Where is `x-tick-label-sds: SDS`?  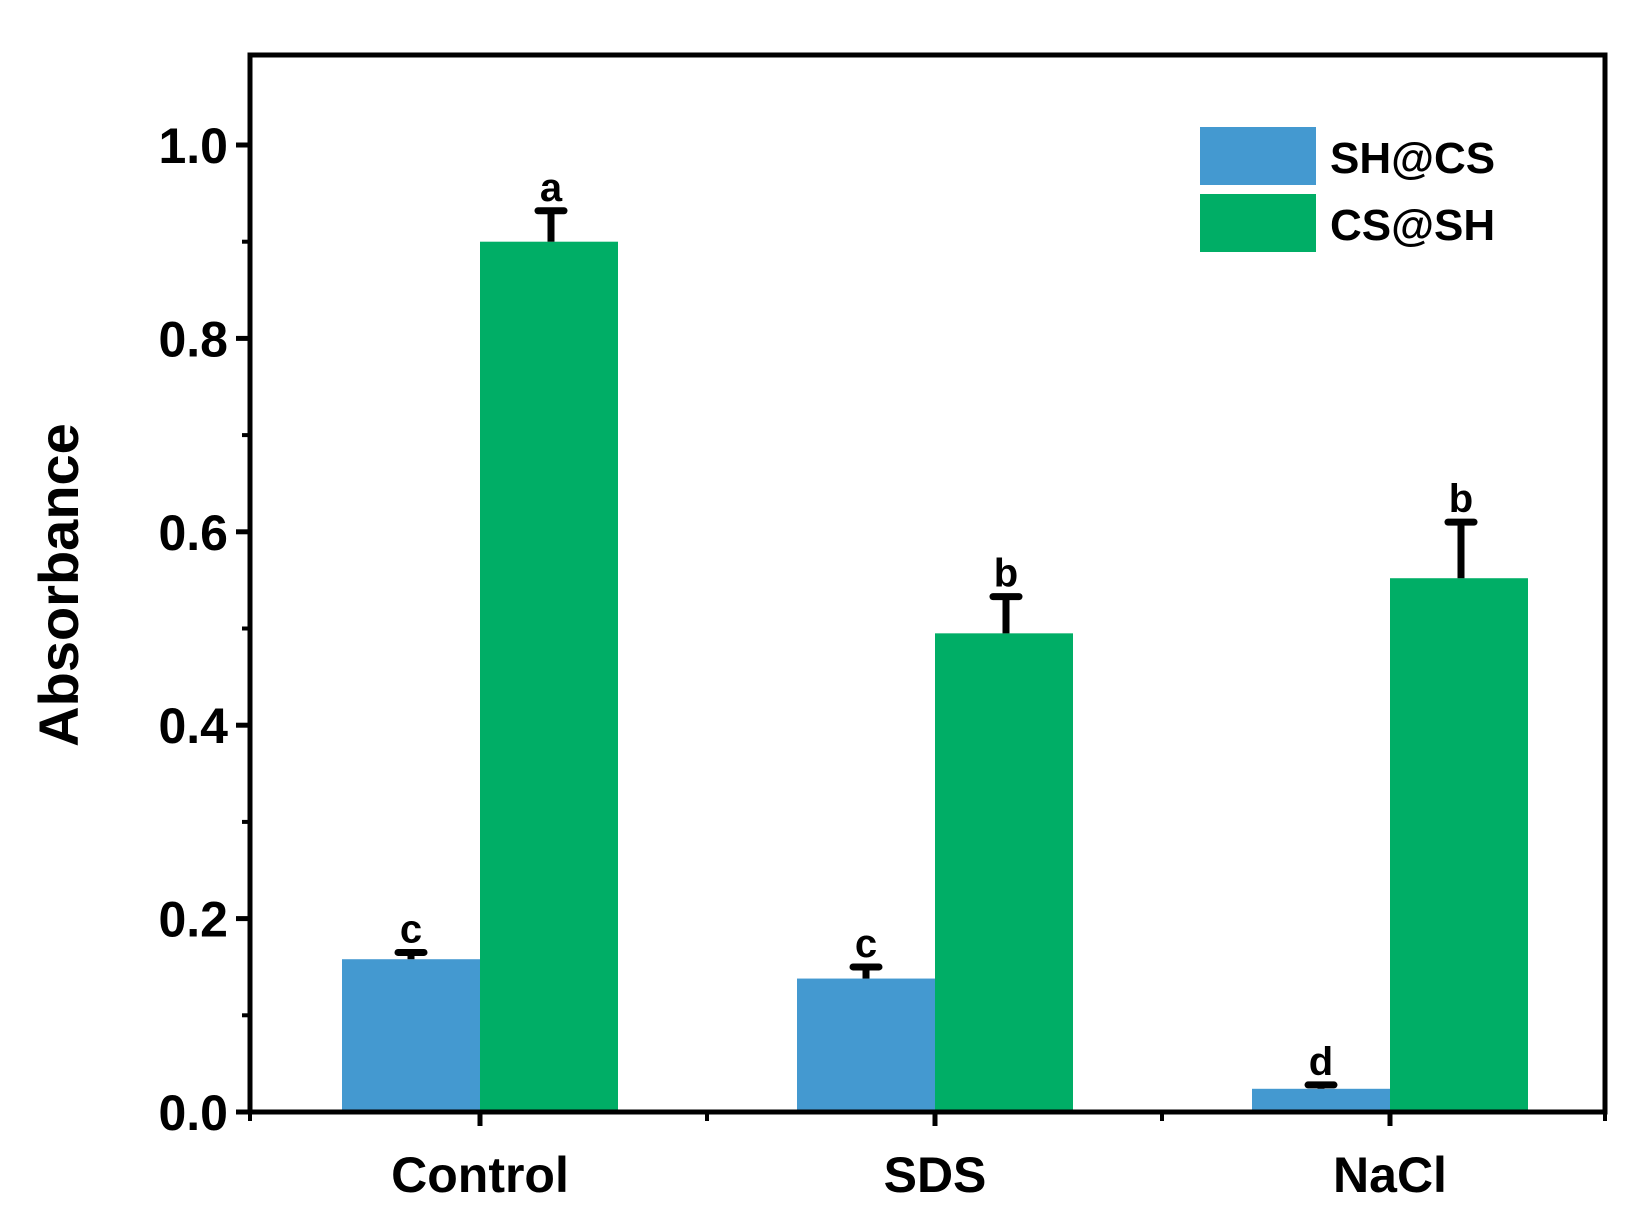 x-tick-label-sds: SDS is located at coordinates (935, 1175).